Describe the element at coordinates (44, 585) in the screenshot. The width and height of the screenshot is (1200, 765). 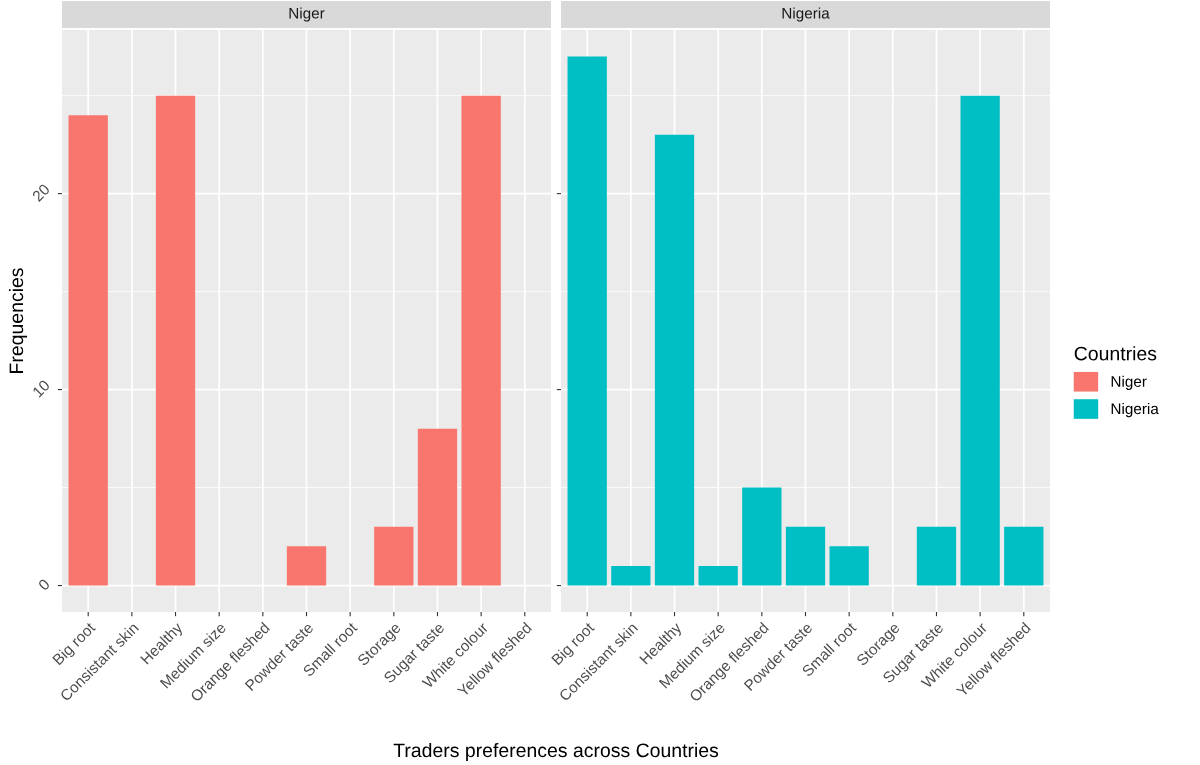
I see `y-tick-label: 0` at that location.